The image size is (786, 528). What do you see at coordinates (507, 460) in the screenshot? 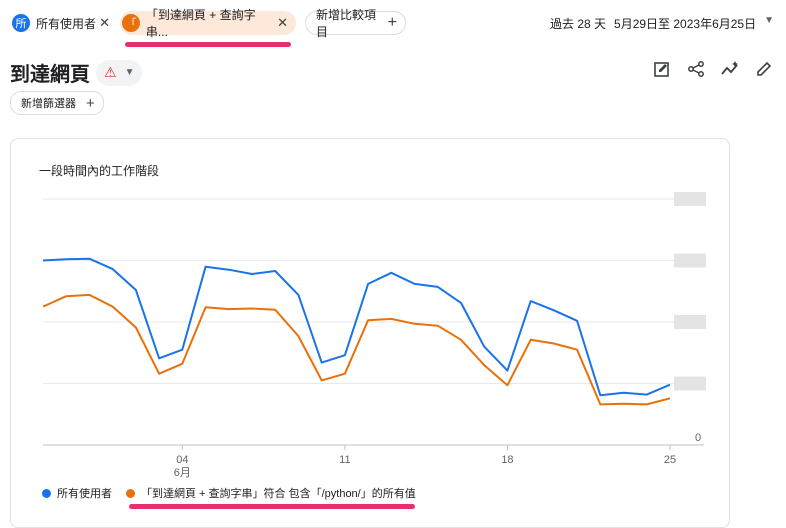
I see `x-tick-label: 18` at bounding box center [507, 460].